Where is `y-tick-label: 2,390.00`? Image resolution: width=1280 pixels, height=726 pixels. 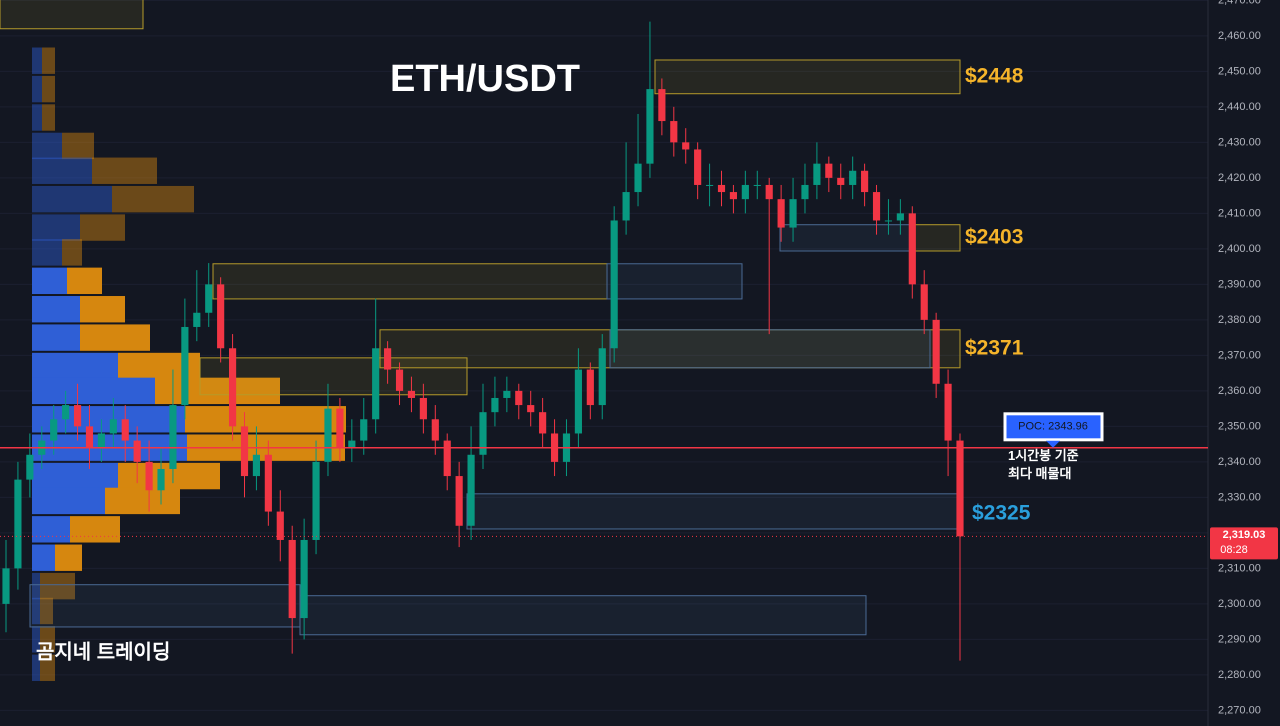 y-tick-label: 2,390.00 is located at coordinates (1239, 284).